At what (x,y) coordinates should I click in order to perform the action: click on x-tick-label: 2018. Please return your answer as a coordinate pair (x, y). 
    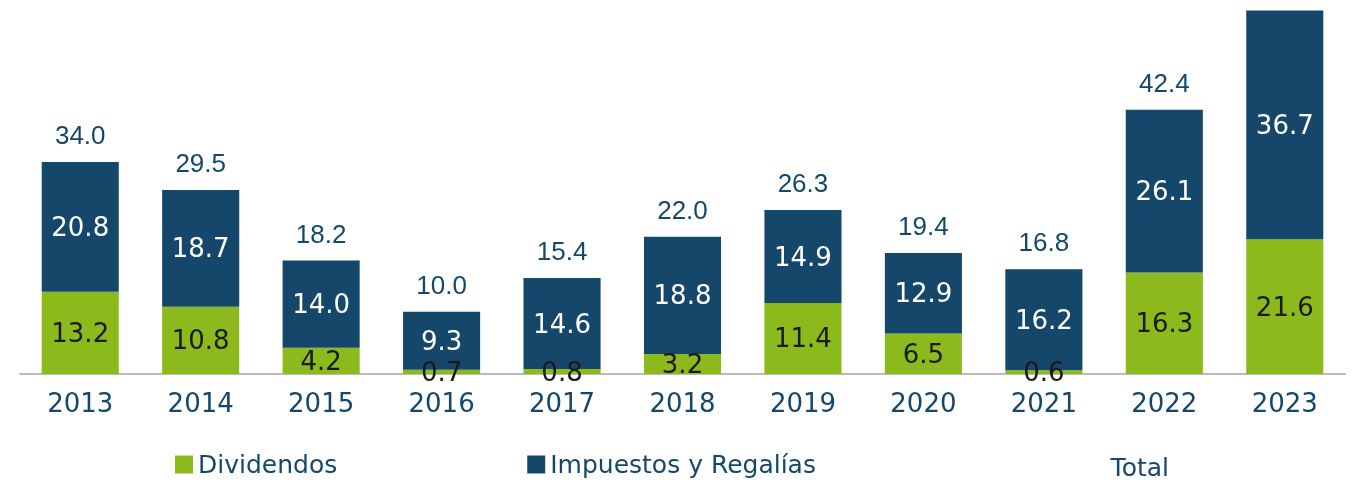
    Looking at the image, I should click on (682, 403).